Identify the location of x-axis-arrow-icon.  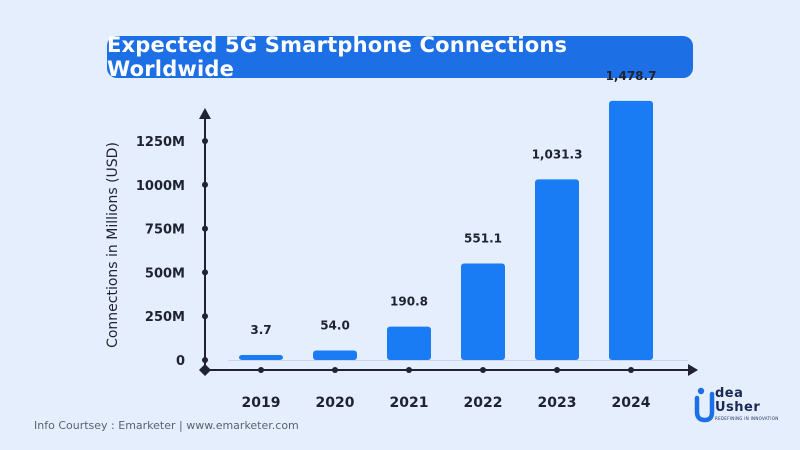
(693, 370).